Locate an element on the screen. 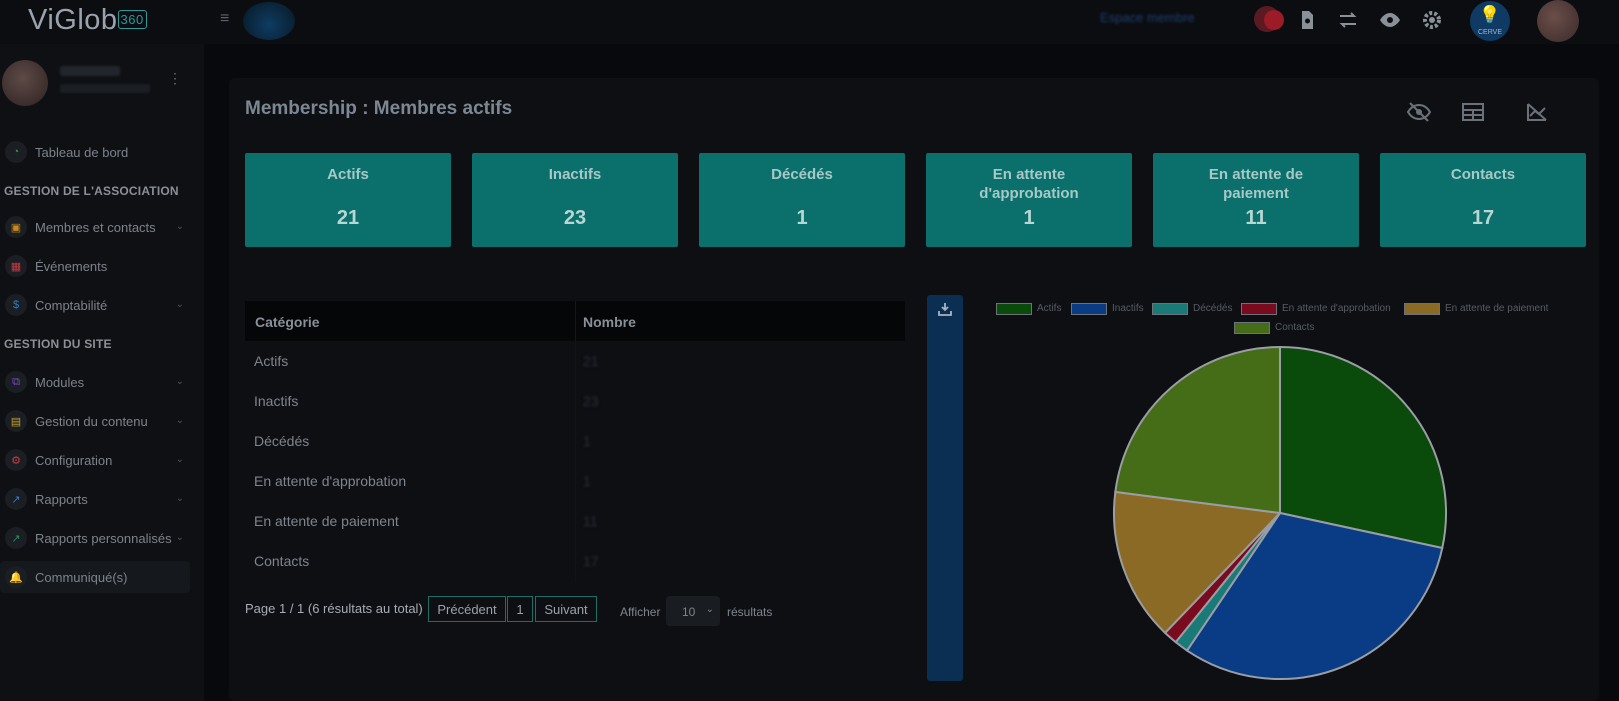  legend-label: Actifs is located at coordinates (1049, 308).